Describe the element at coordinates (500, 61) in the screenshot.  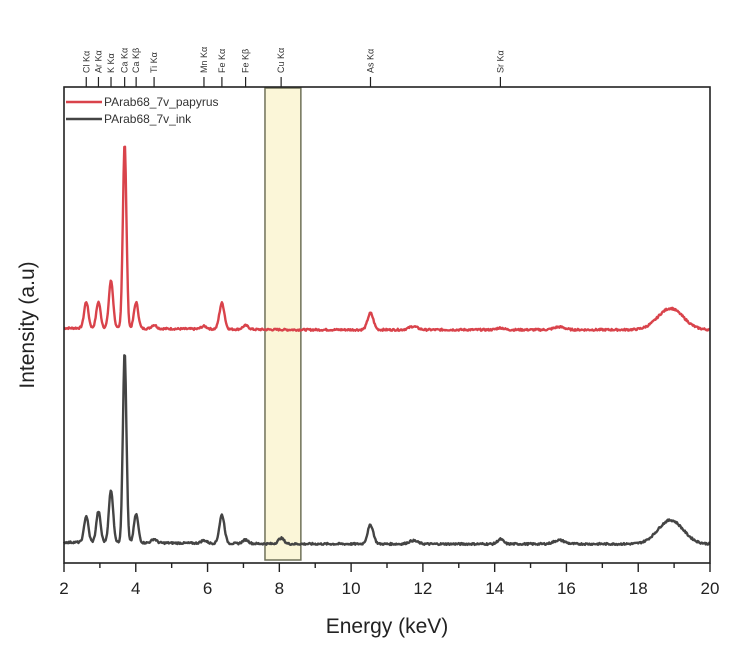
I see `element-marker-label: Sr Kα` at that location.